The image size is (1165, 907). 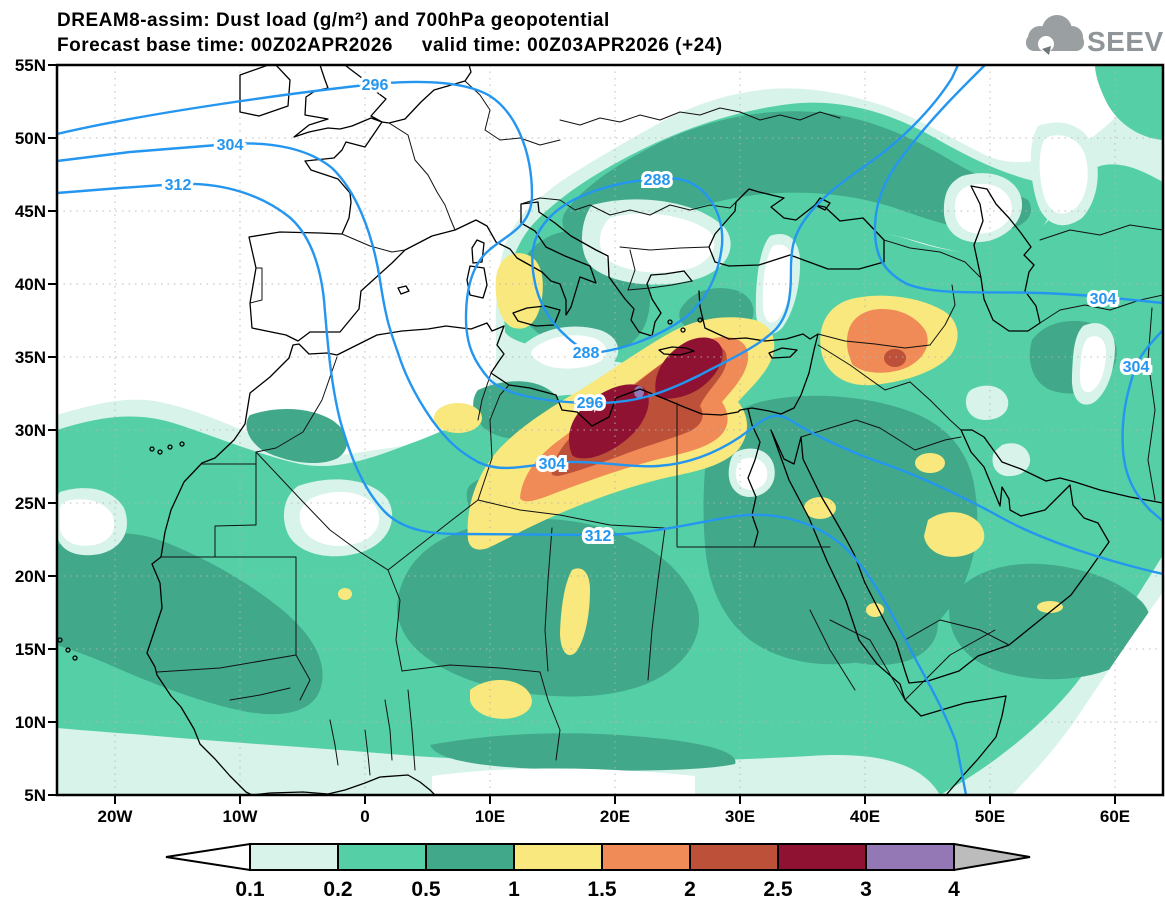 I want to click on legend-value: 4, so click(x=954, y=889).